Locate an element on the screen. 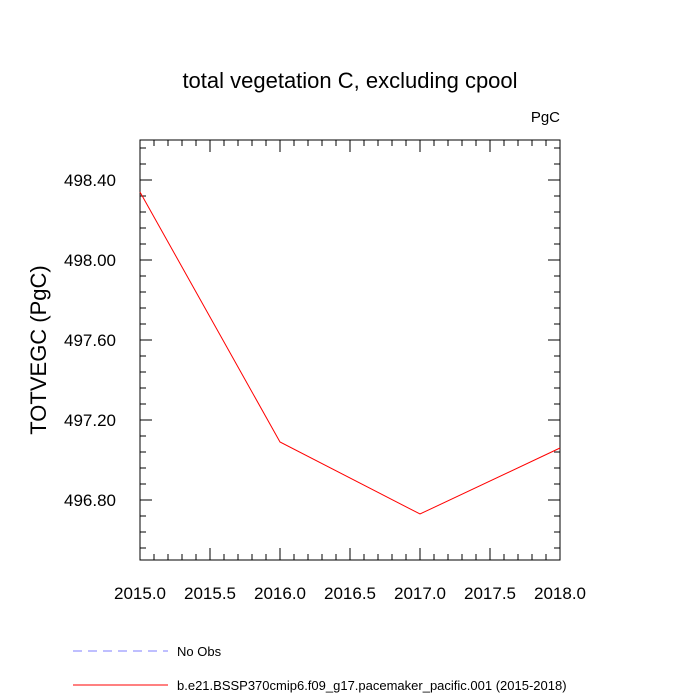 Image resolution: width=700 pixels, height=700 pixels. x-tick-label: 2017.5 is located at coordinates (490, 593).